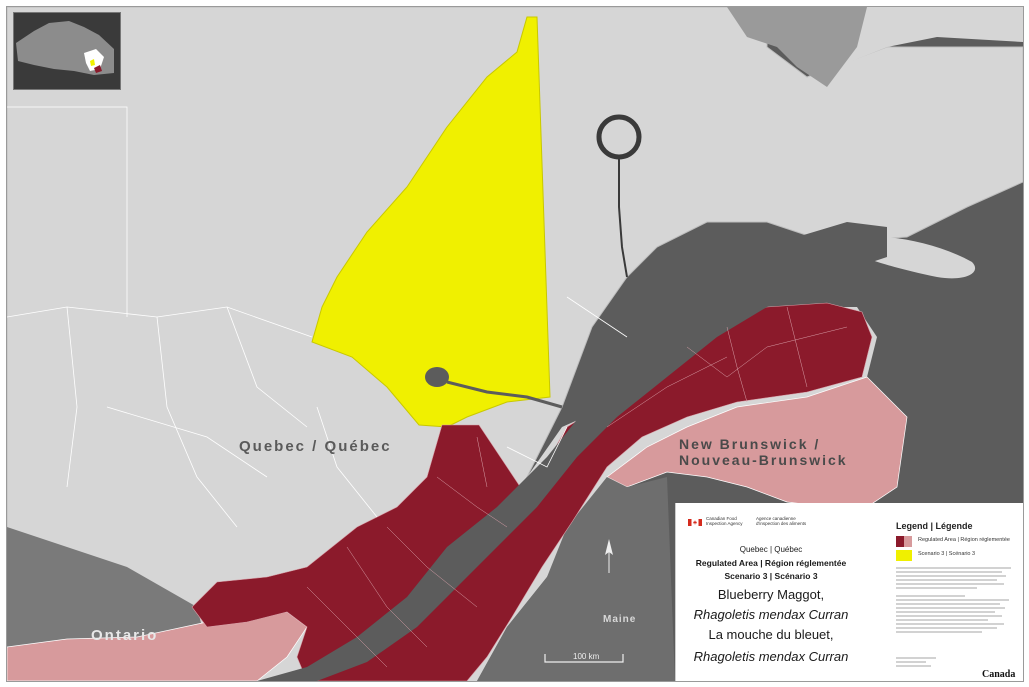 The image size is (1029, 687). What do you see at coordinates (609, 556) in the screenshot?
I see `north-arrow-icon` at bounding box center [609, 556].